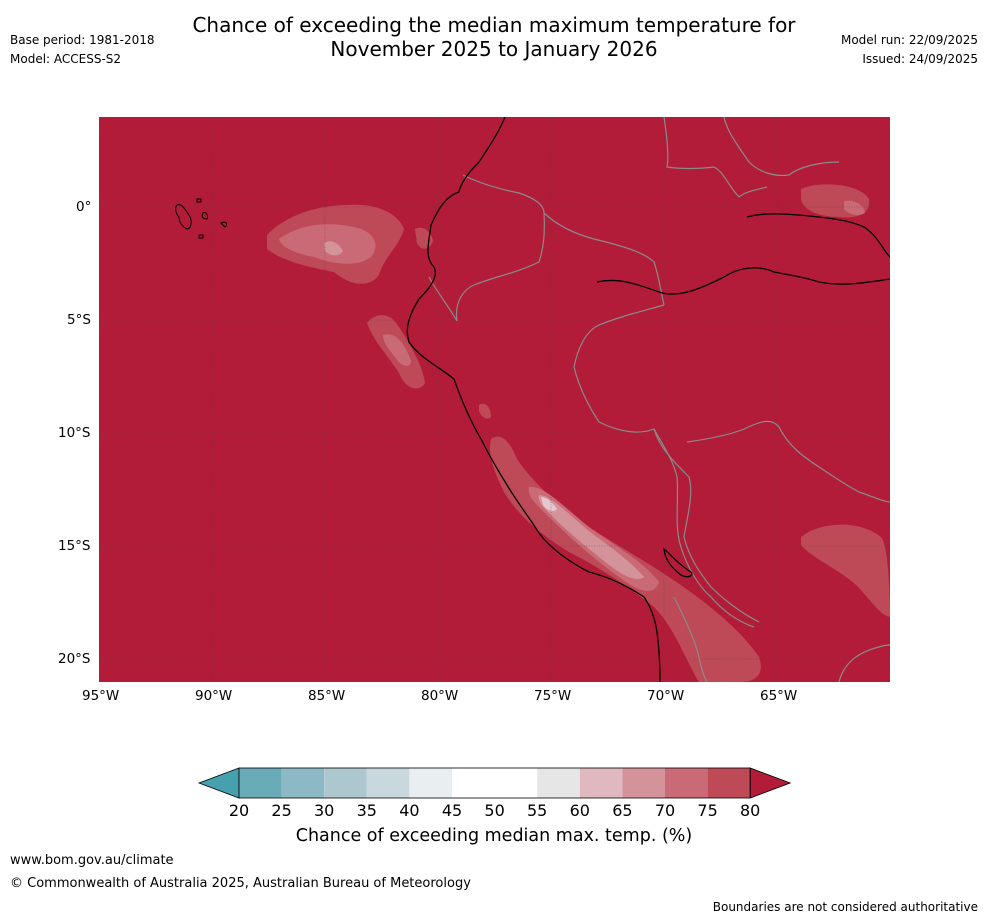 The image size is (988, 919). Describe the element at coordinates (281, 810) in the screenshot. I see `colorbar-tick-label: 25` at that location.